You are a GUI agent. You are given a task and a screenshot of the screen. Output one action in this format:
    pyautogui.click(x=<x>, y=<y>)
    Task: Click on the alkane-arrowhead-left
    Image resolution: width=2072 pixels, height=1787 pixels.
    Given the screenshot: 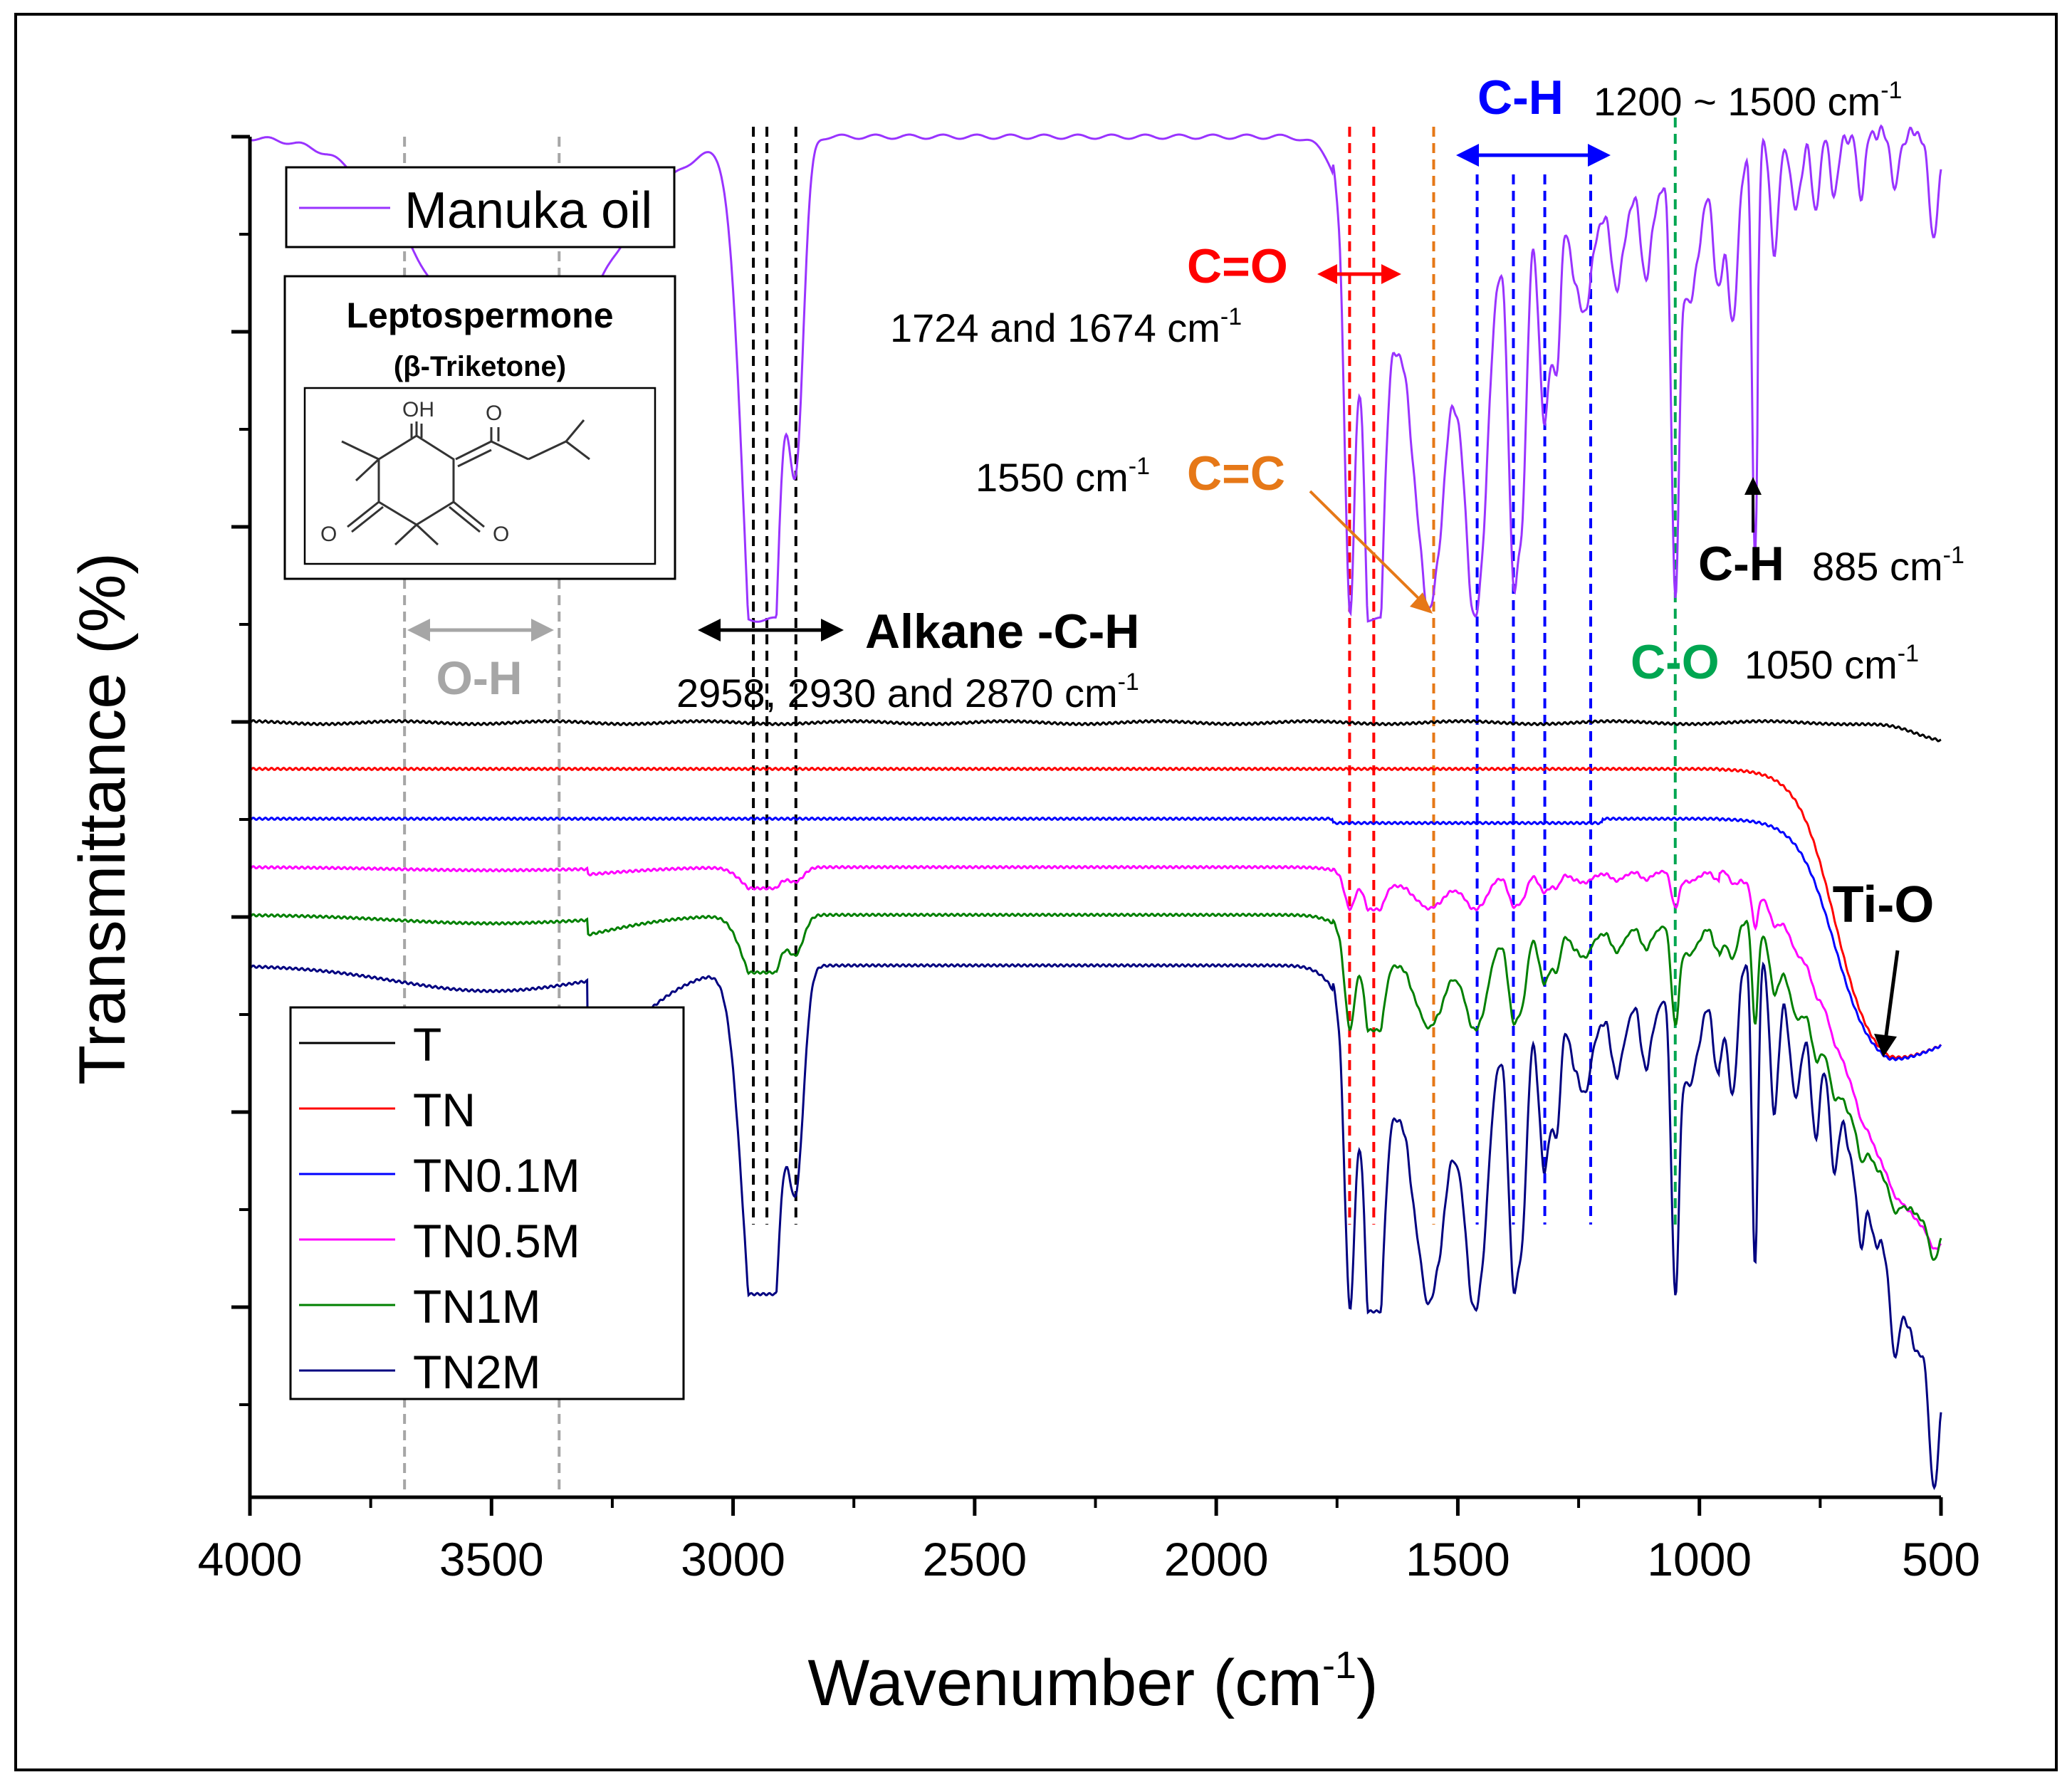 What is the action you would take?
    pyautogui.click(x=709, y=630)
    